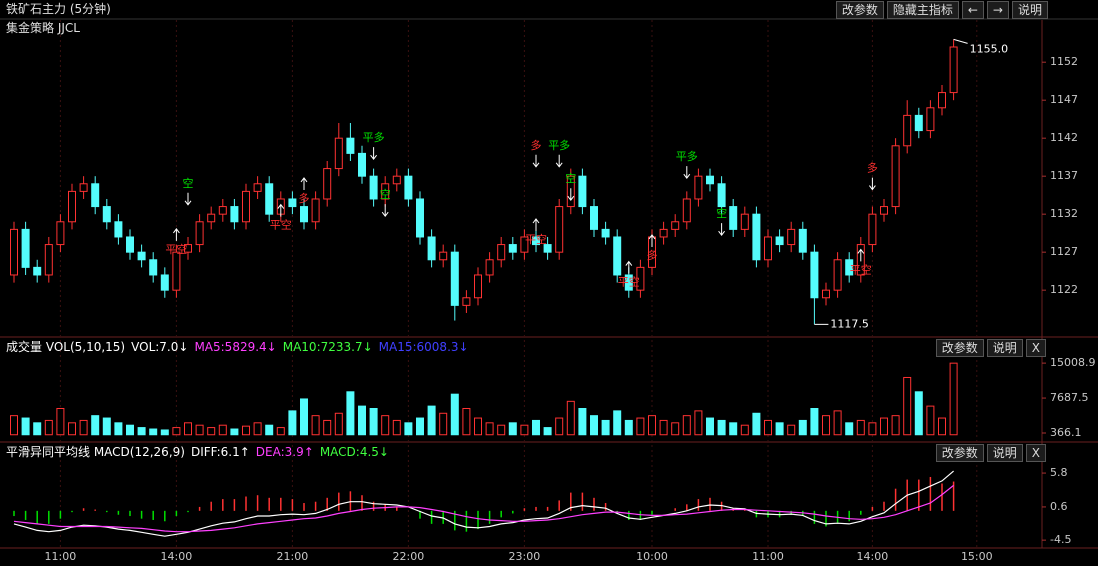 This screenshot has height=566, width=1098. What do you see at coordinates (1064, 213) in the screenshot?
I see `y-tick-label: 1132` at bounding box center [1064, 213].